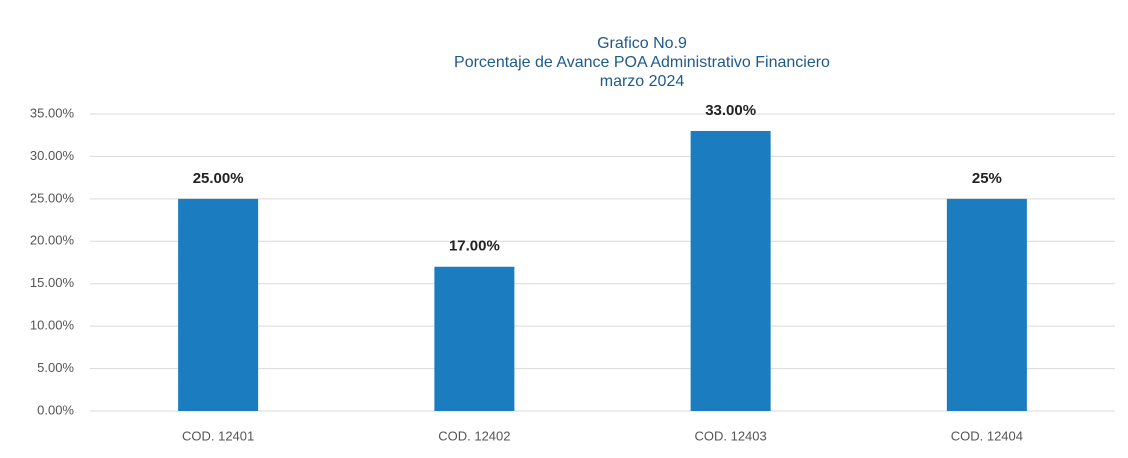  I want to click on x-tick-label: COD. 12401, so click(218, 435).